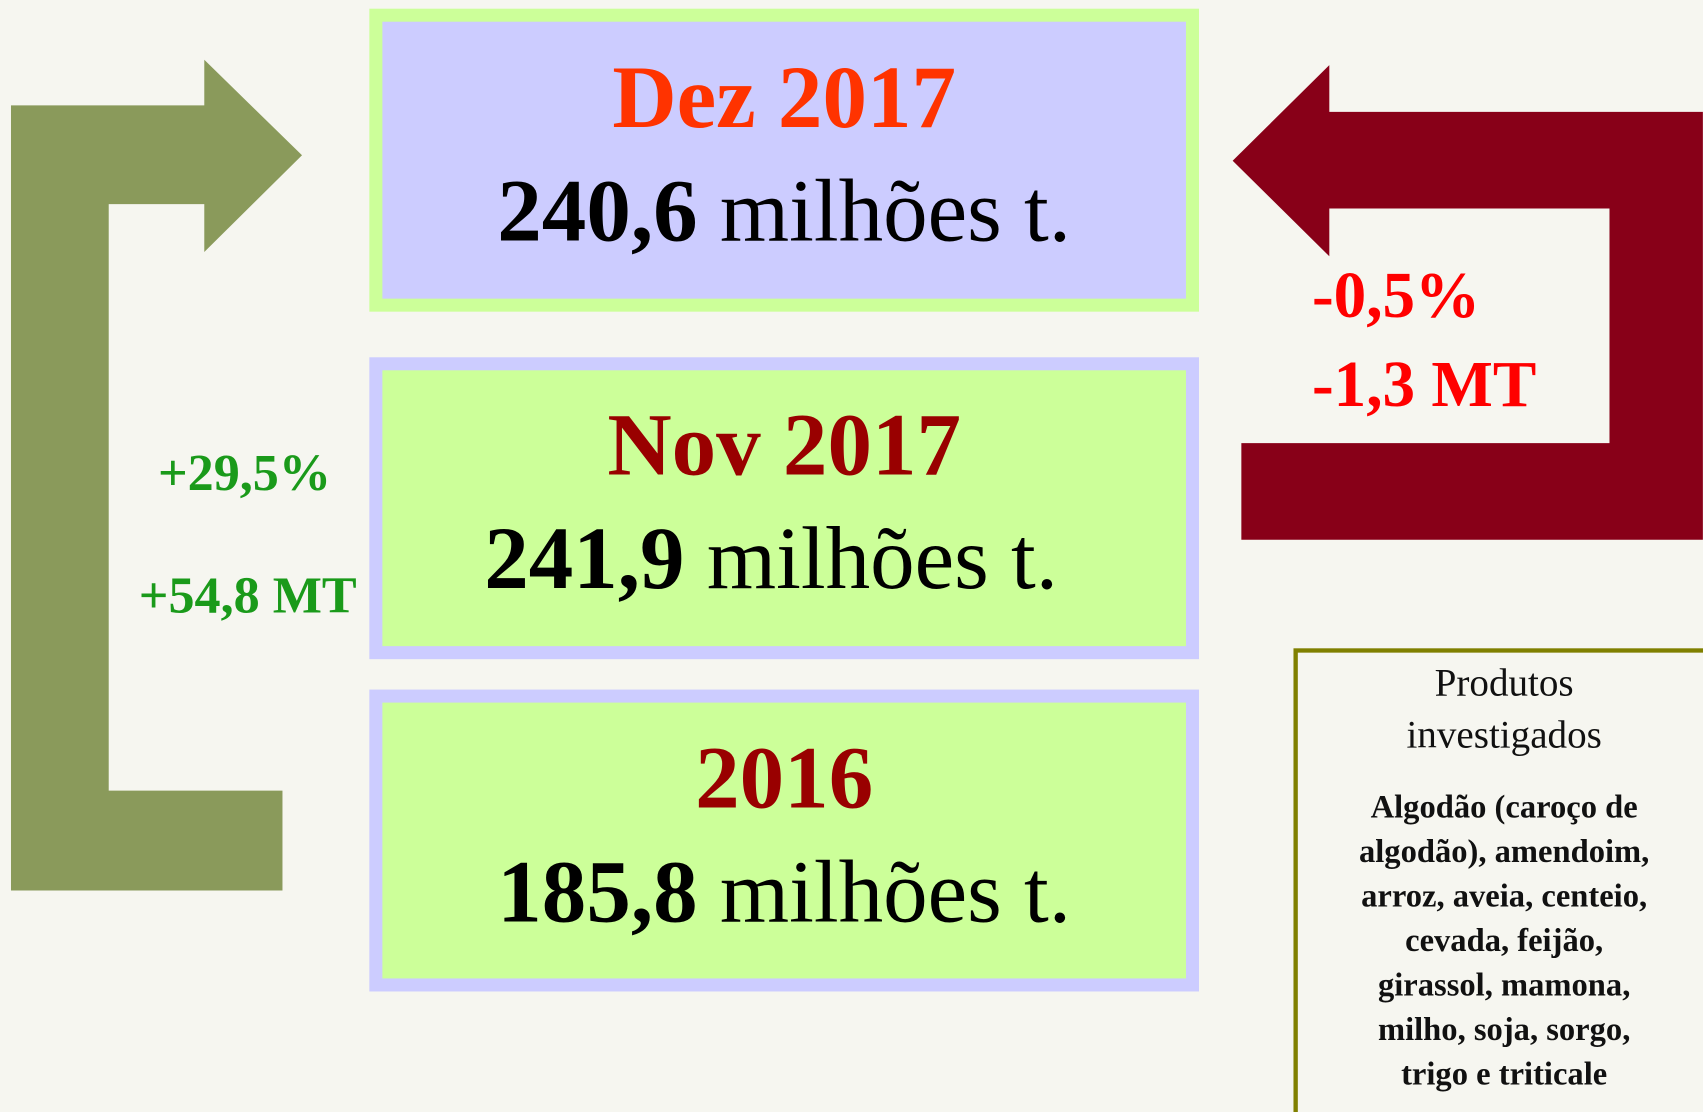 Image resolution: width=1703 pixels, height=1112 pixels. What do you see at coordinates (784, 840) in the screenshot?
I see `box-2016` at bounding box center [784, 840].